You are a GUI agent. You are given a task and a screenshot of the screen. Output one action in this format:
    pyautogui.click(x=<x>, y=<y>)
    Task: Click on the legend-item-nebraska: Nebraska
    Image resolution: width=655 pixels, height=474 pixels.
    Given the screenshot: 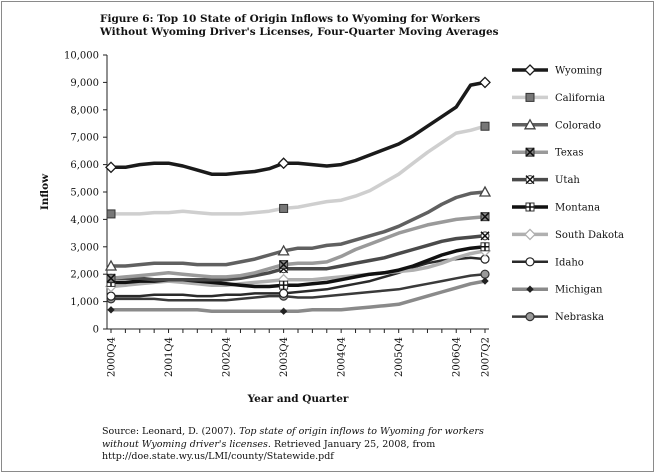 What is the action you would take?
    pyautogui.click(x=558, y=317)
    